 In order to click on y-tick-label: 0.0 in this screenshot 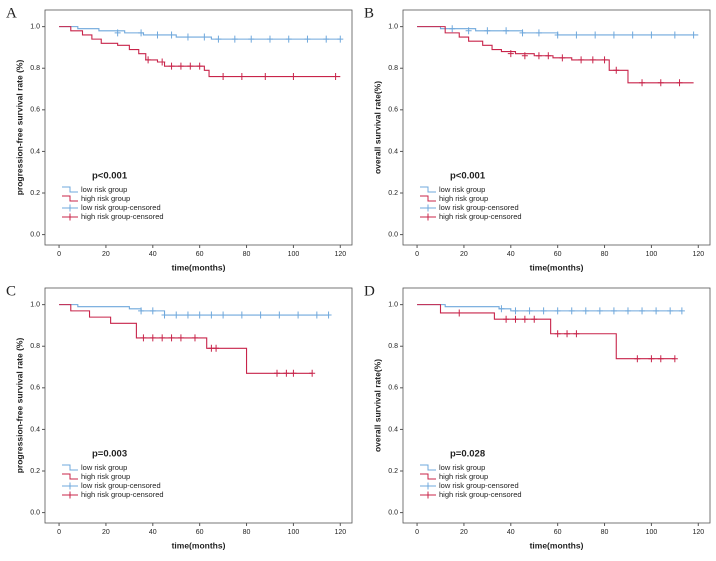, I will do `click(393, 512)`.